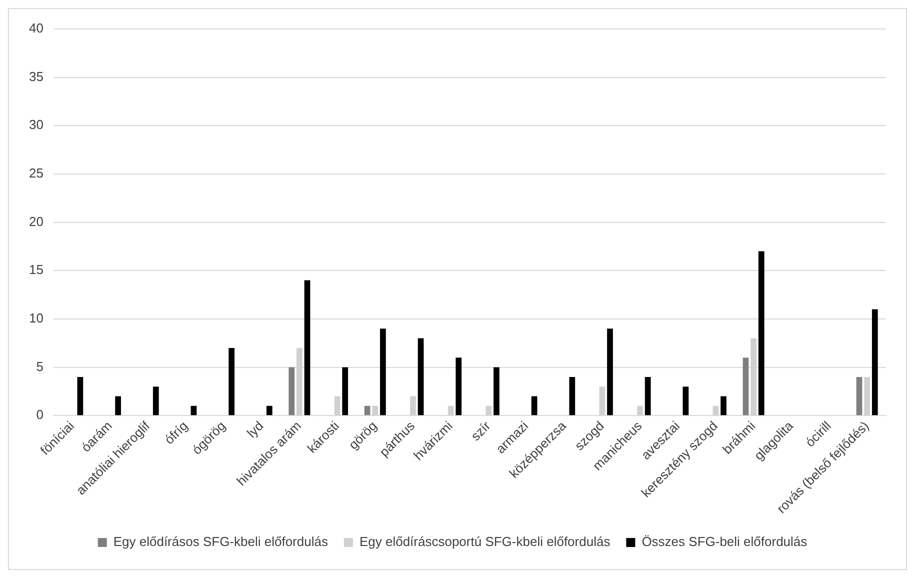 Image resolution: width=915 pixels, height=578 pixels. What do you see at coordinates (36, 318) in the screenshot?
I see `y-tick-label: 10` at bounding box center [36, 318].